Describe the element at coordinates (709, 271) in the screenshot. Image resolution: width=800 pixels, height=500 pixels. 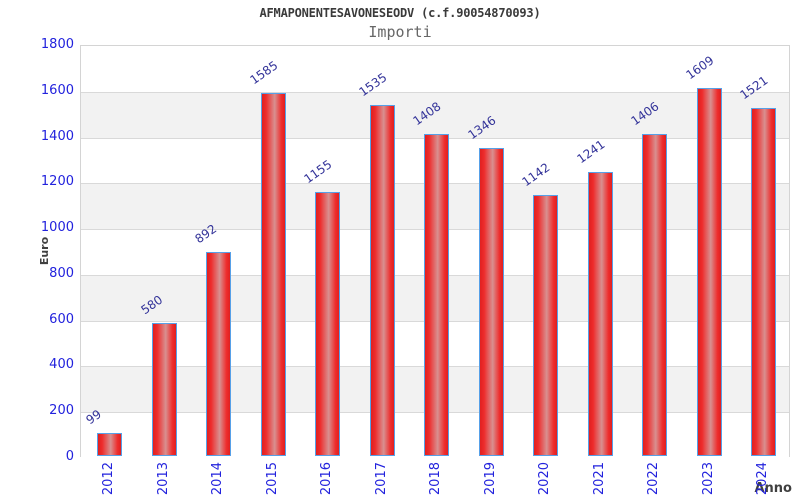
I see `bar-2023` at that location.